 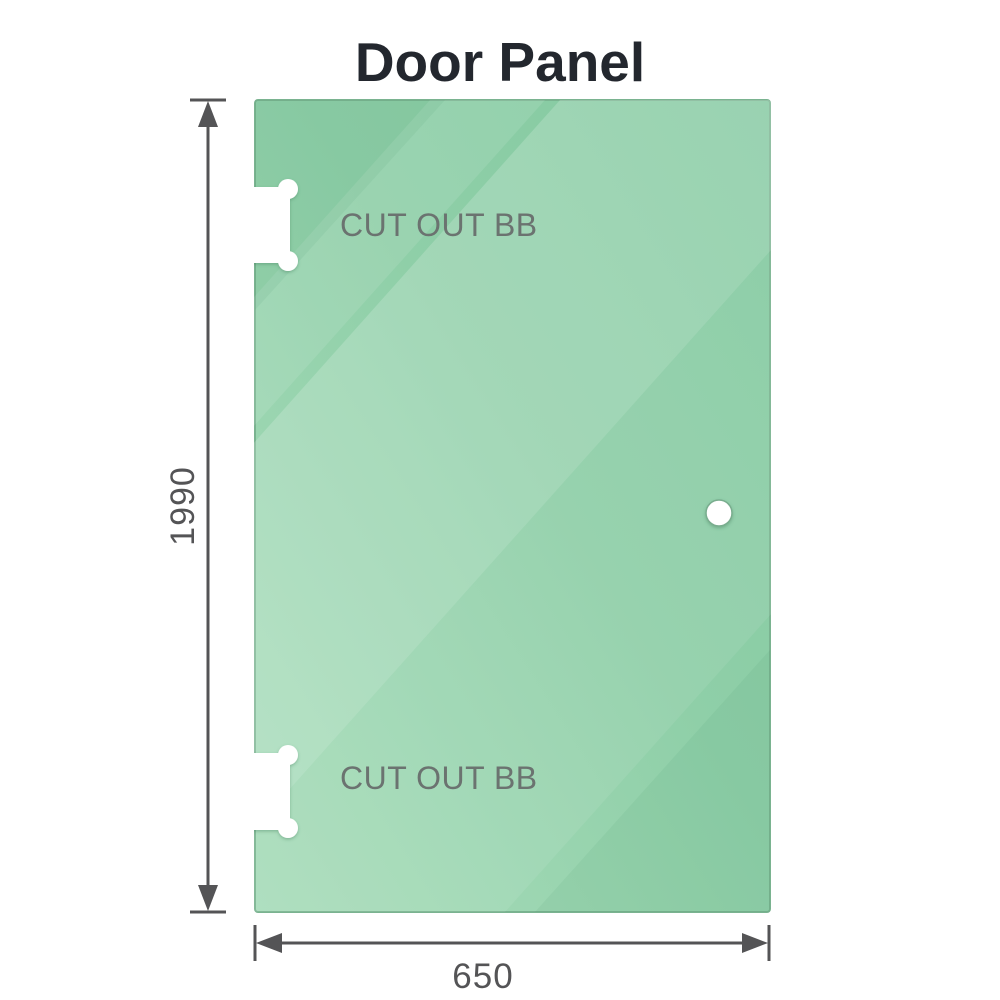 I want to click on top-cutout-label: CUT OUT BB, so click(x=439, y=225).